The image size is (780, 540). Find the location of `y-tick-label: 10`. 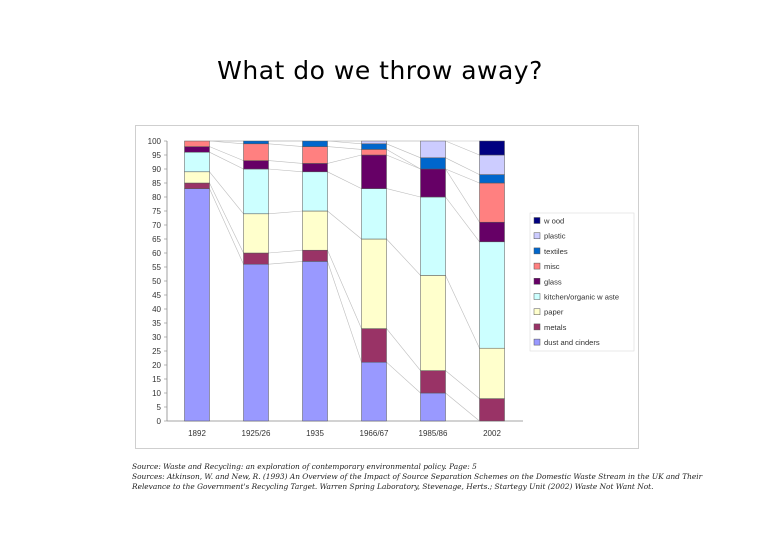

y-tick-label: 10 is located at coordinates (156, 393).